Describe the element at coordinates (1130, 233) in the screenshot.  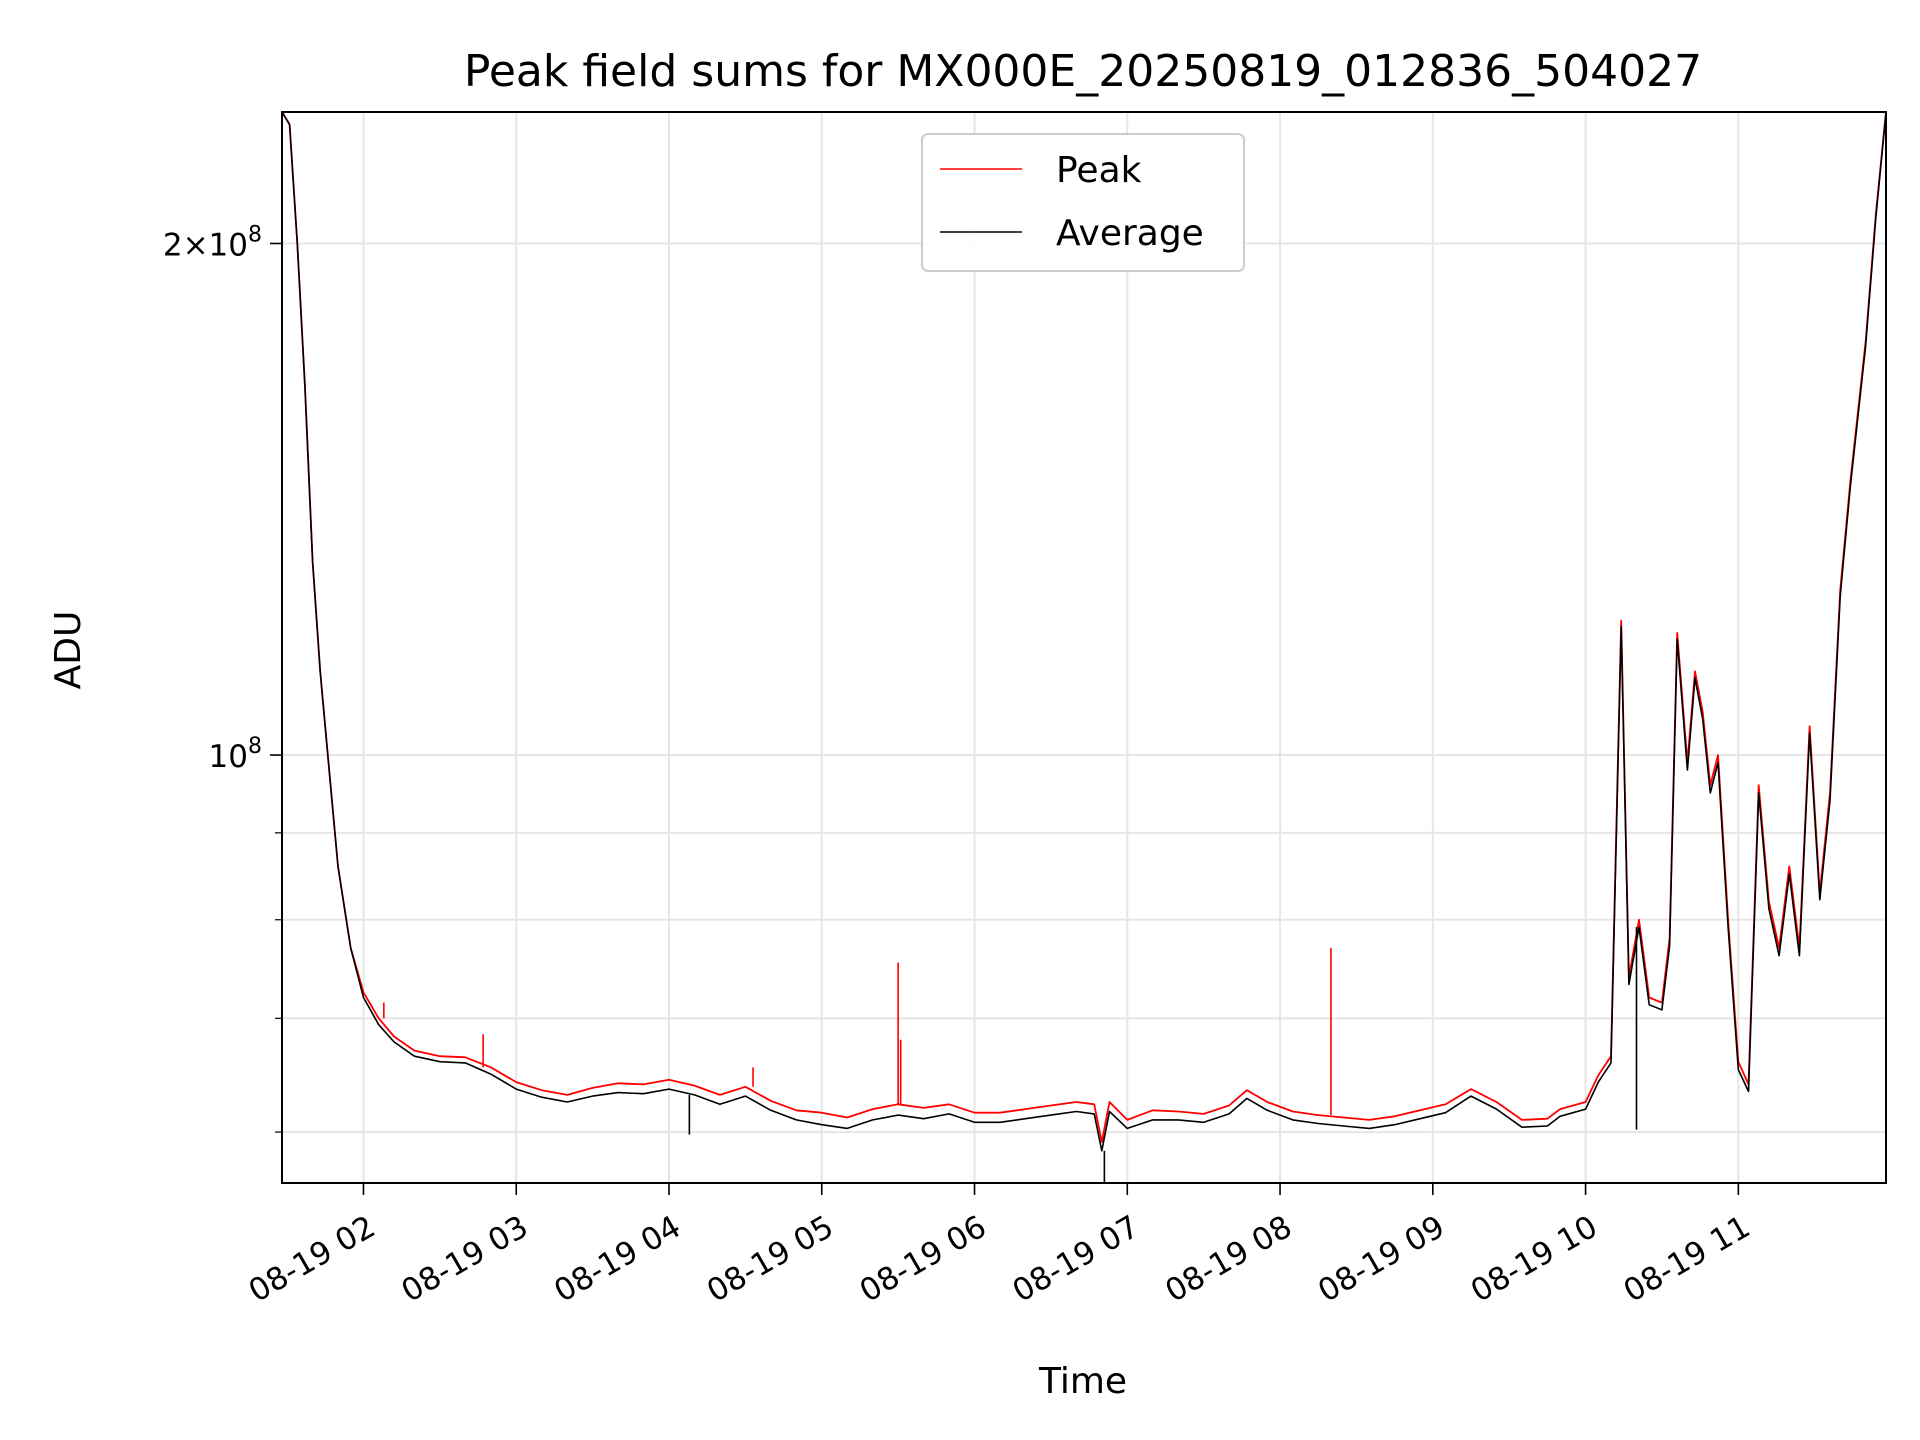
I see `legend-label-average: Average` at that location.